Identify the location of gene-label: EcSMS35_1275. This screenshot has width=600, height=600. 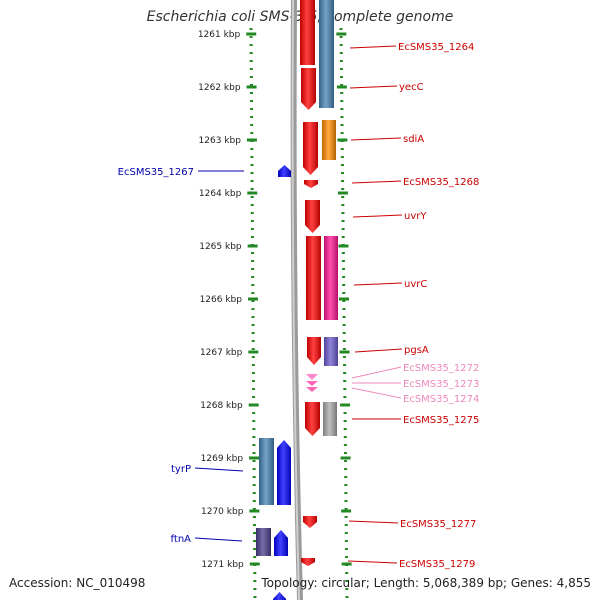
(441, 420).